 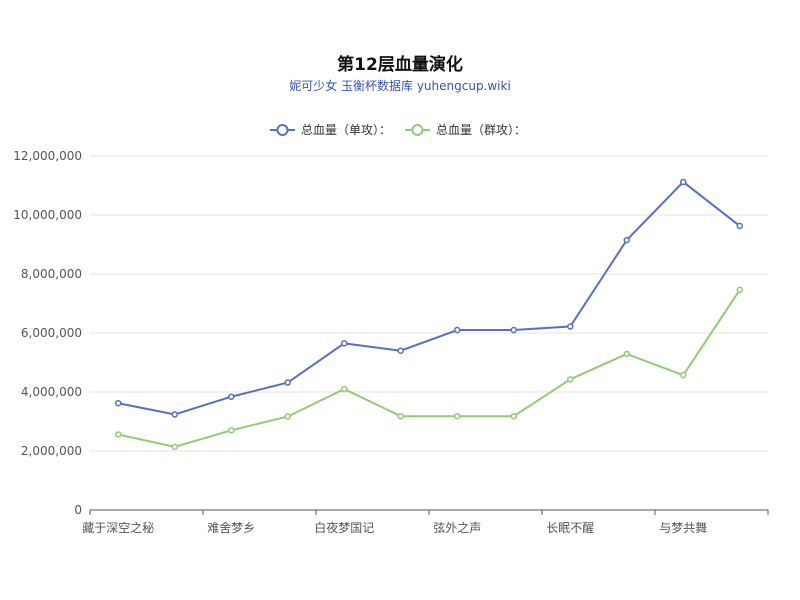 What do you see at coordinates (570, 528) in the screenshot?
I see `x-tick-label: 长眠不醒` at bounding box center [570, 528].